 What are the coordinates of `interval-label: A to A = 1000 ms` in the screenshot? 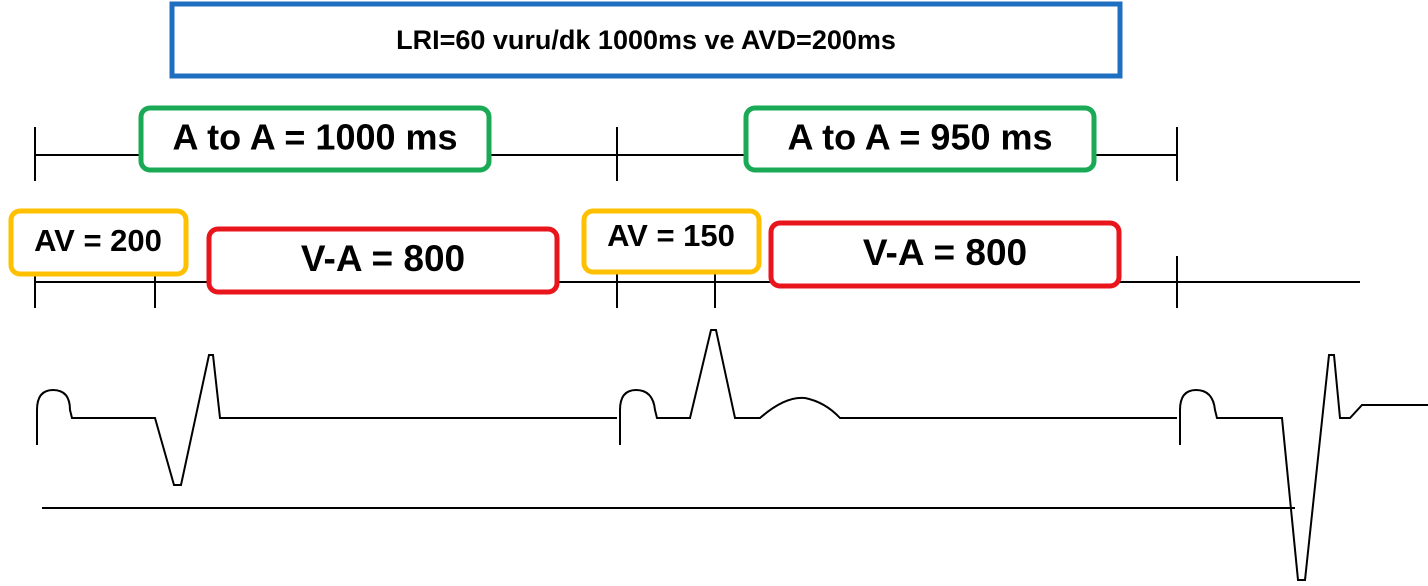 It's located at (314, 137).